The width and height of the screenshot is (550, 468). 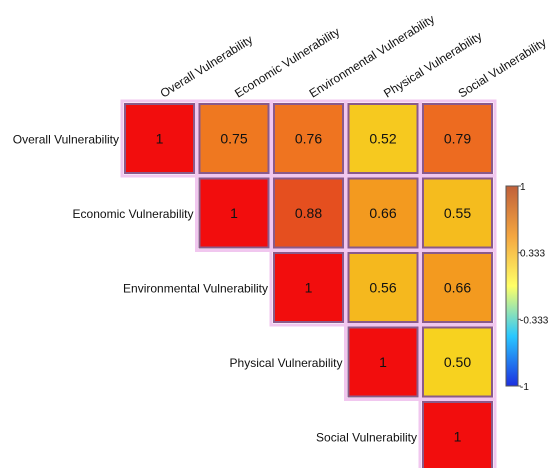 I want to click on row-label-physical-vulnerability: Physical Vulnerability, so click(x=286, y=363).